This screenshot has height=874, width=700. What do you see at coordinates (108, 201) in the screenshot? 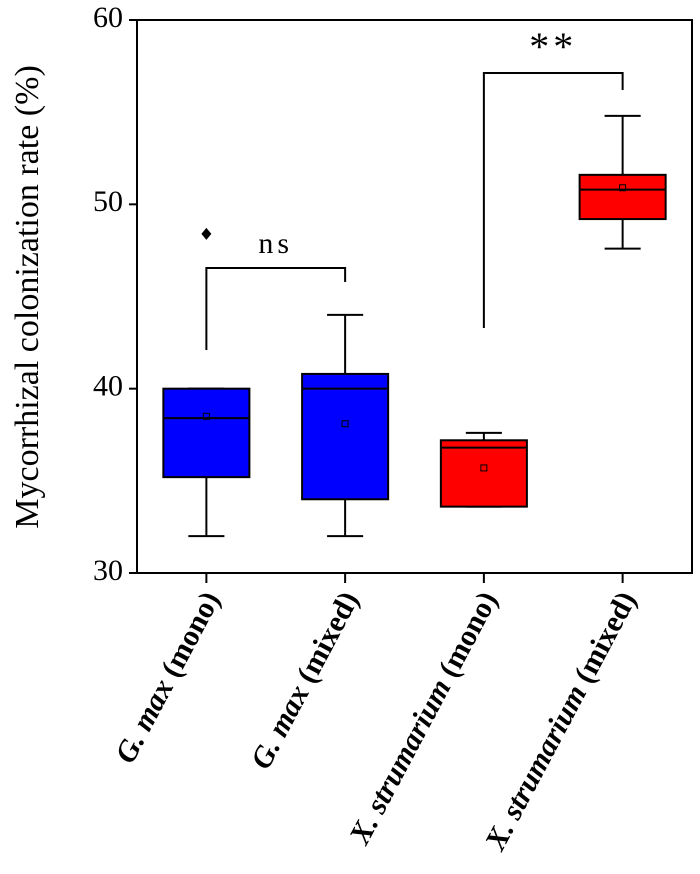
I see `y-tick-label: 50` at bounding box center [108, 201].